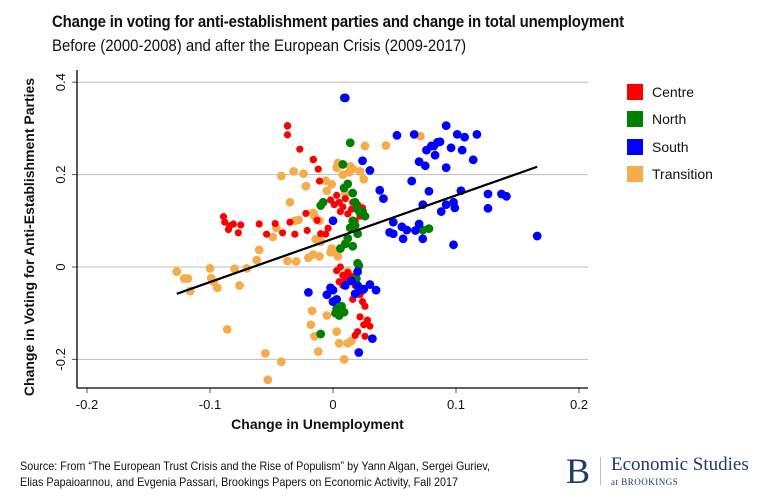 The image size is (768, 499). Describe the element at coordinates (578, 471) in the screenshot. I see `brookings-b-logo-icon: B` at that location.